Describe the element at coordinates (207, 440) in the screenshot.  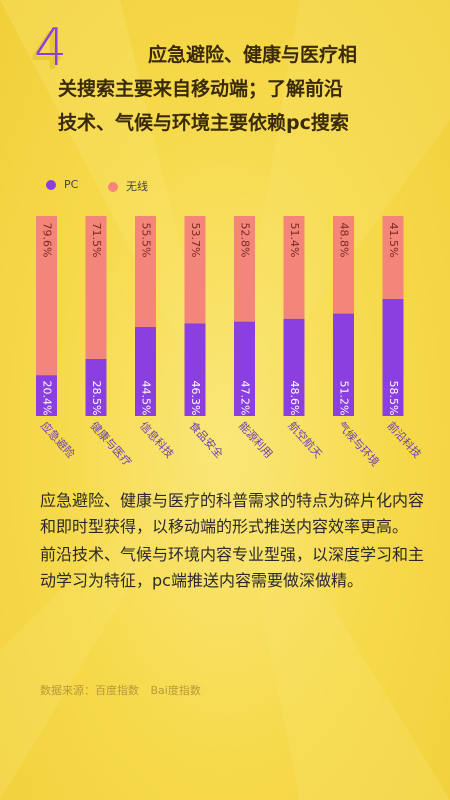
I see `category-label-3: 食品安全` at that location.